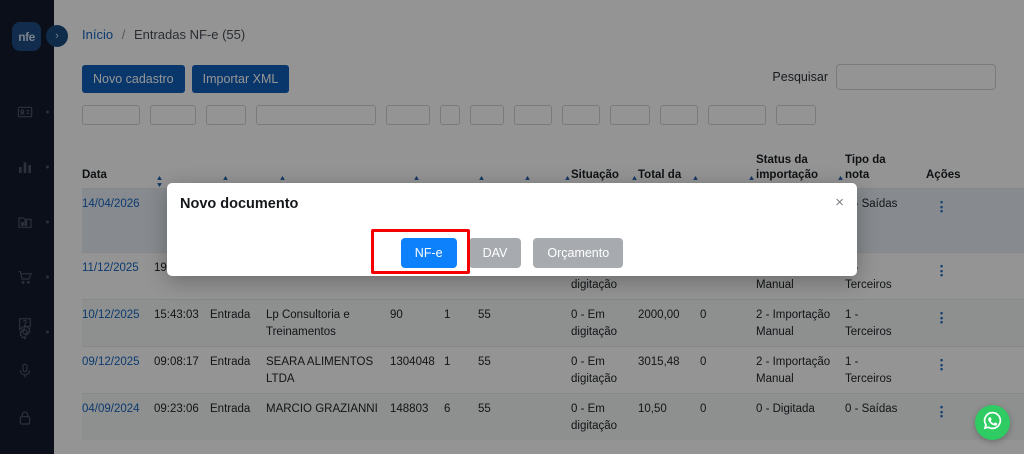 The height and width of the screenshot is (454, 1024). Describe the element at coordinates (594, 370) in the screenshot. I see `cell-situation: 0 - Em digitação` at that location.